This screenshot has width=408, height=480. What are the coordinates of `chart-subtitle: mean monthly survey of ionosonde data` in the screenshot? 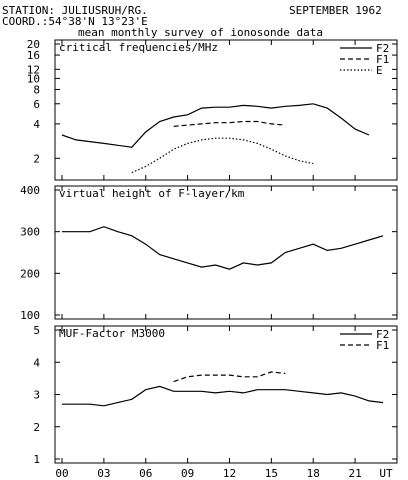 It's located at (201, 32).